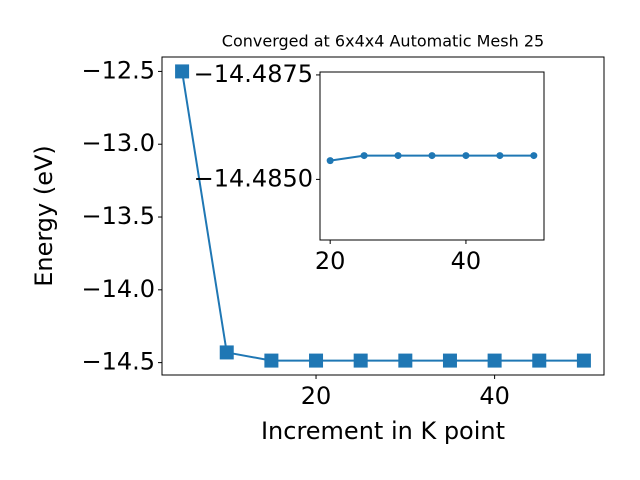  Describe the element at coordinates (253, 178) in the screenshot. I see `y-tick-label: −14.4850` at that location.